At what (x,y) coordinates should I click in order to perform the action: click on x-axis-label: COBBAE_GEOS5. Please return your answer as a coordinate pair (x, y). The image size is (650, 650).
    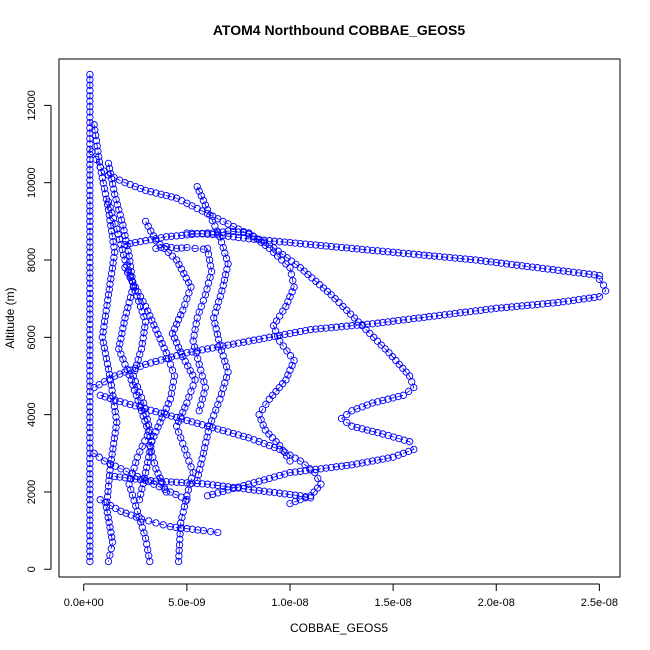
    Looking at the image, I should click on (339, 628).